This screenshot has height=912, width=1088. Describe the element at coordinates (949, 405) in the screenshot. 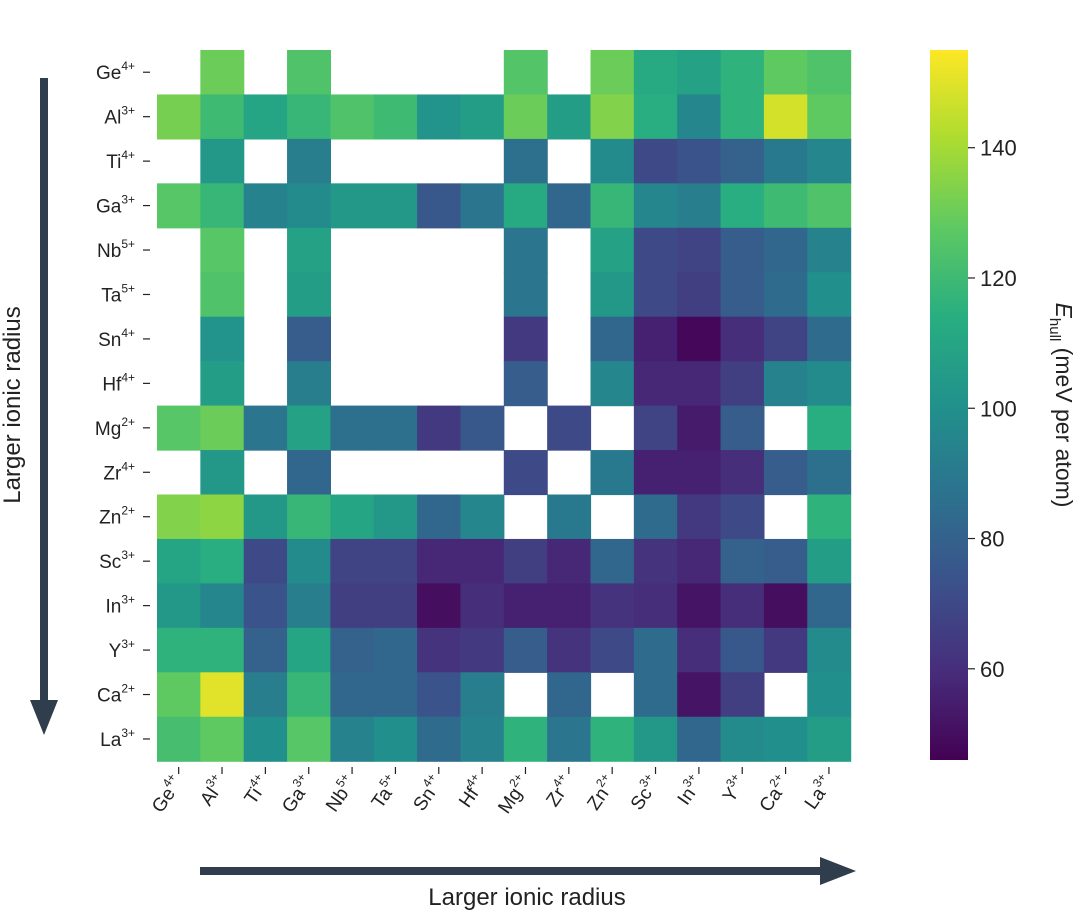

I see `colorbar` at that location.